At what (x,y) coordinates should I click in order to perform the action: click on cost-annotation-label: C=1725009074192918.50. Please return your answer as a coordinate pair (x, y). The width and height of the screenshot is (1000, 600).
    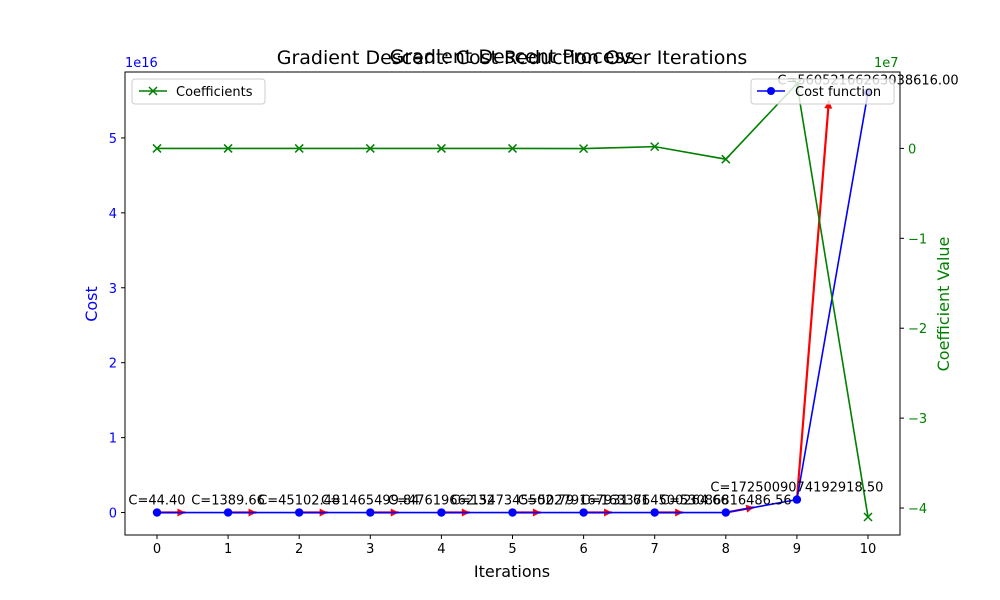
    Looking at the image, I should click on (796, 488).